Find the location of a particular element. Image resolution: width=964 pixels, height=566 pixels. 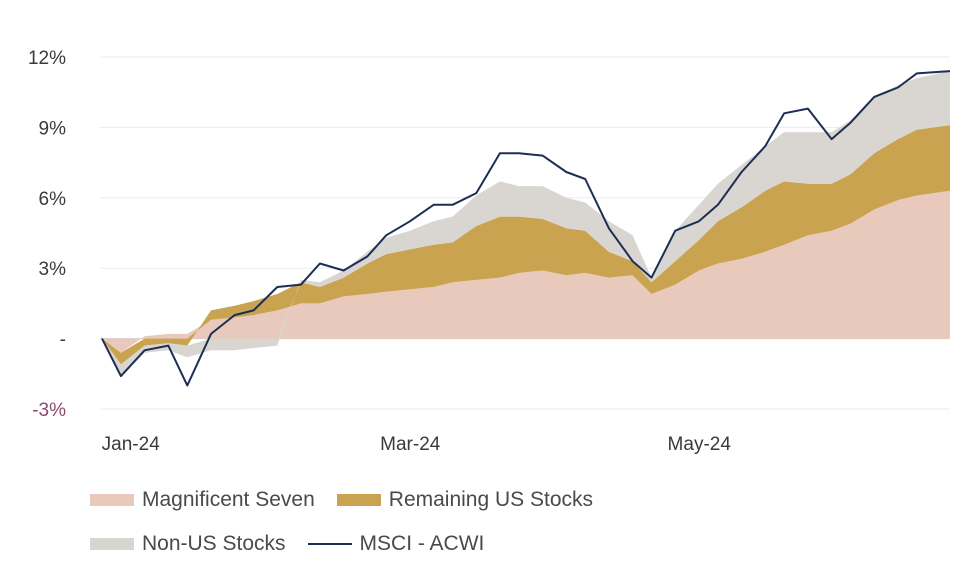

legend-item-remaining-us-stocks: Remaining US Stocks is located at coordinates (465, 500).